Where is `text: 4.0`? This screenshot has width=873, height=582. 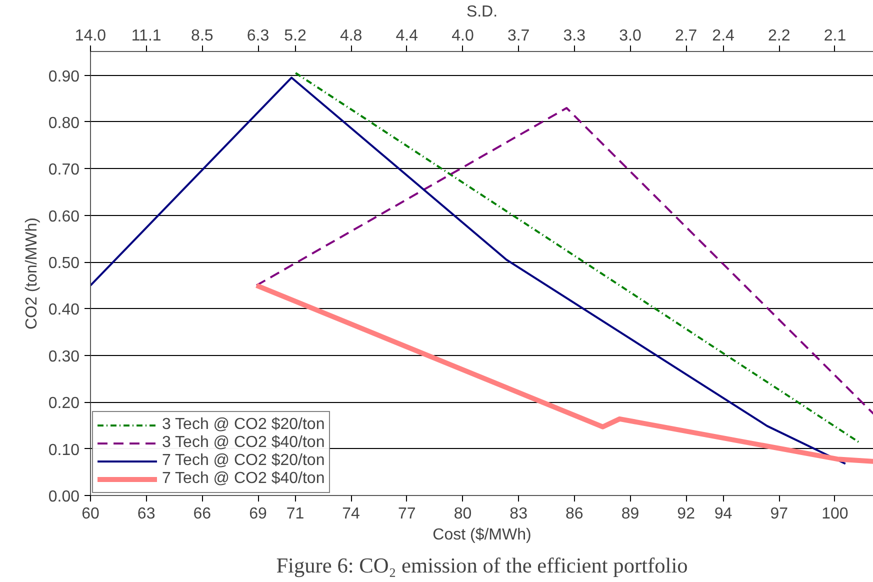 text: 4.0 is located at coordinates (463, 36).